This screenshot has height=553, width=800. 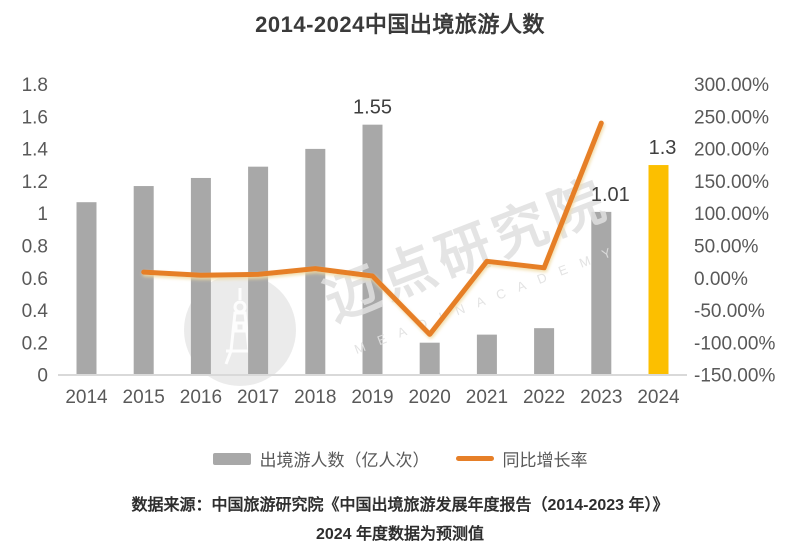 What do you see at coordinates (231, 458) in the screenshot?
I see `bar-legend-swatch-icon` at bounding box center [231, 458].